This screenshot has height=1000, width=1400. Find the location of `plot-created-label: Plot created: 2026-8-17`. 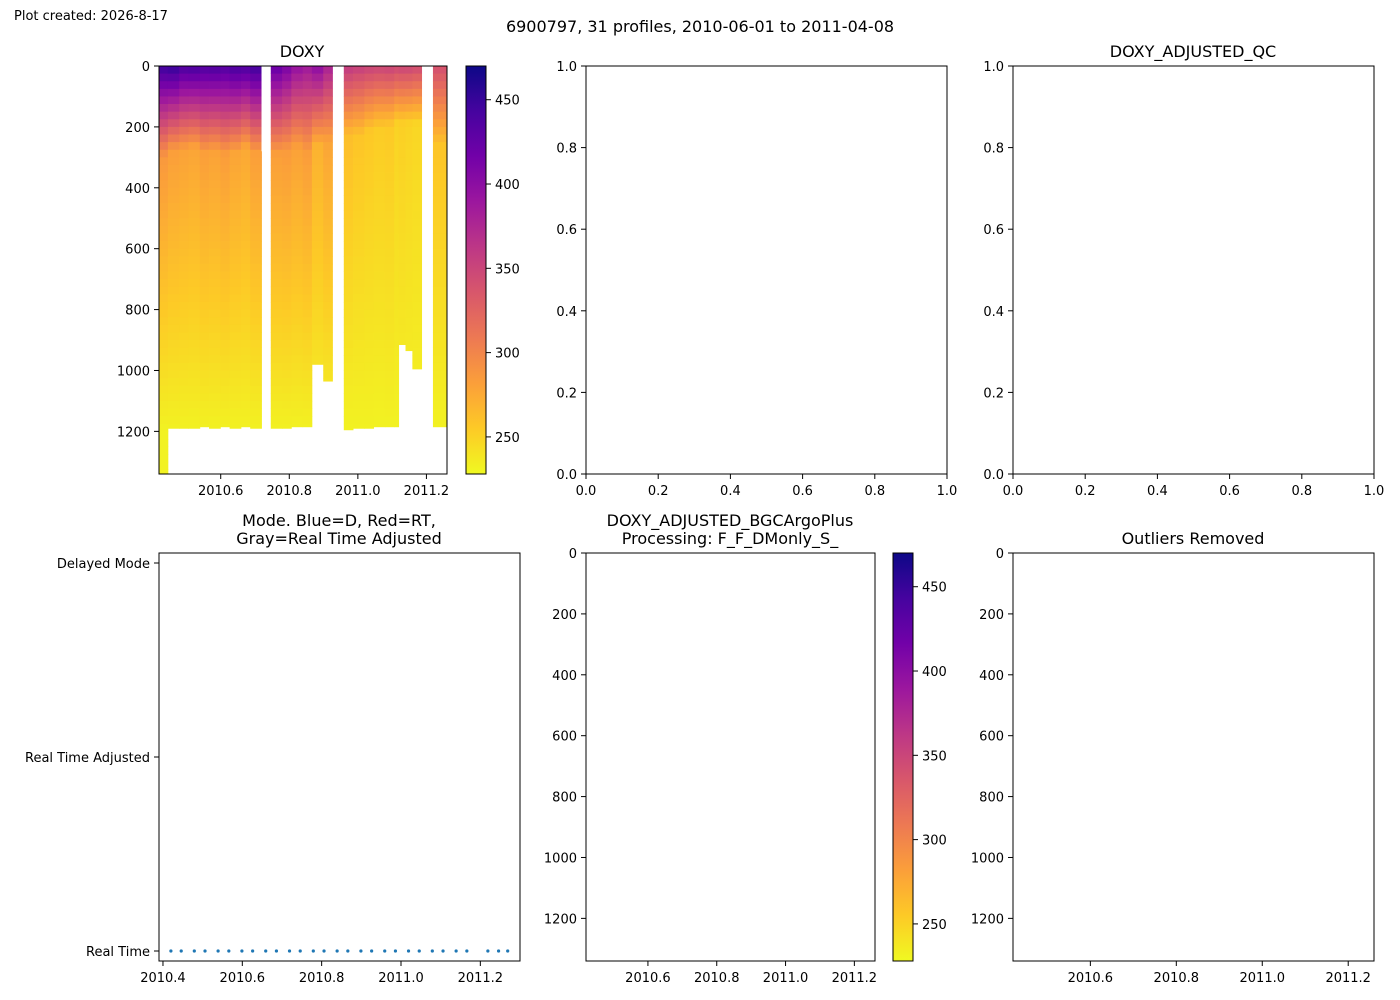

plot-created-label: Plot created: 2026-8-17 is located at coordinates (91, 16).